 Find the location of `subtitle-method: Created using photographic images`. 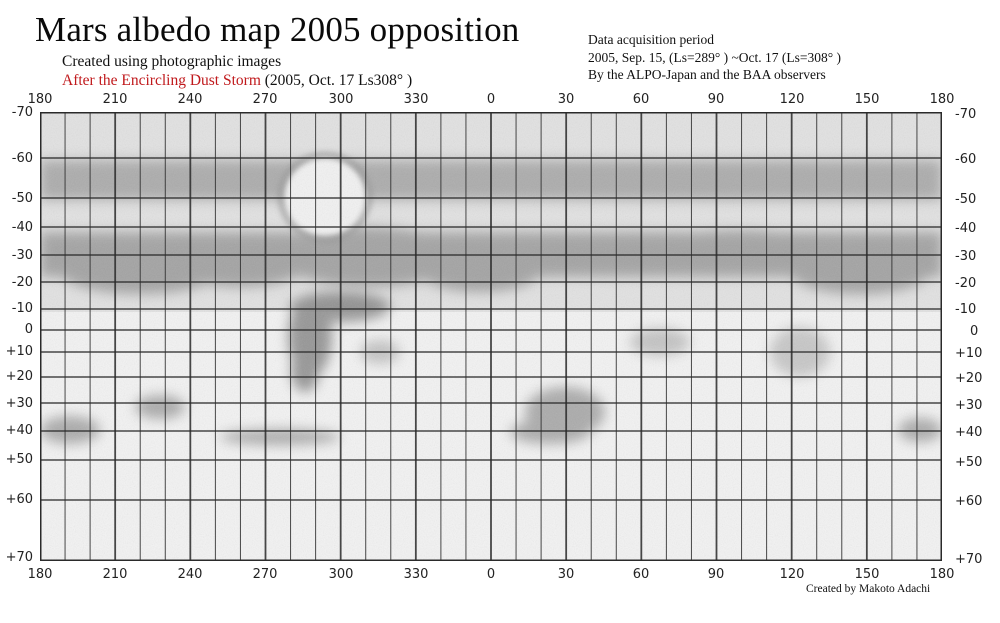

subtitle-method: Created using photographic images is located at coordinates (172, 61).